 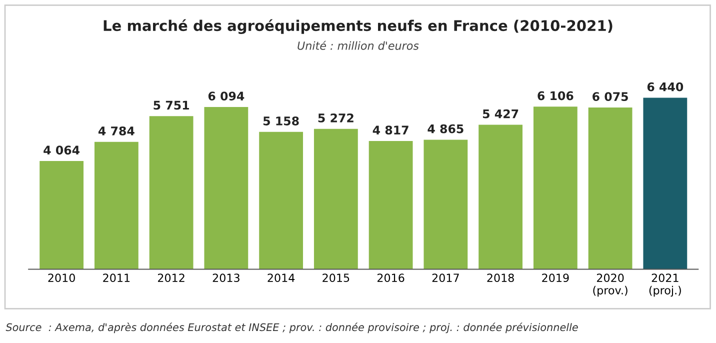 What do you see at coordinates (665, 285) in the screenshot?
I see `x-tick-label: 2021 (proj.)` at bounding box center [665, 285].